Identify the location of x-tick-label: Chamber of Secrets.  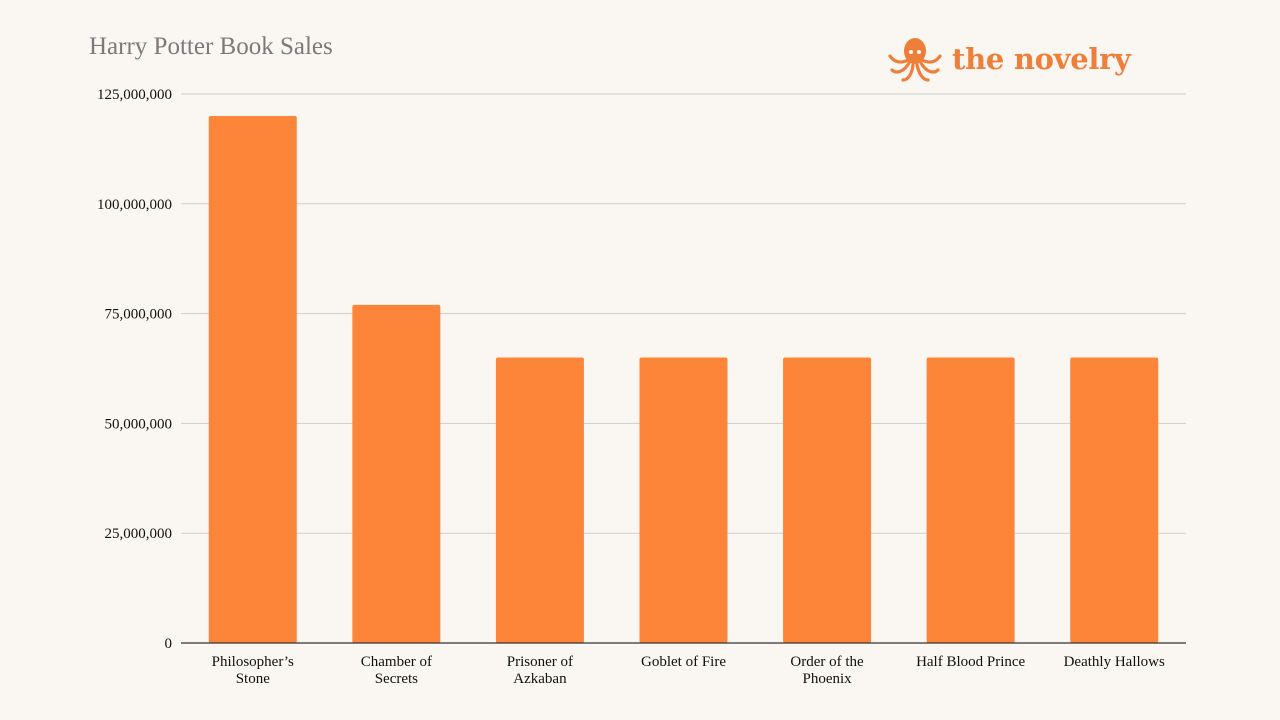
(396, 670).